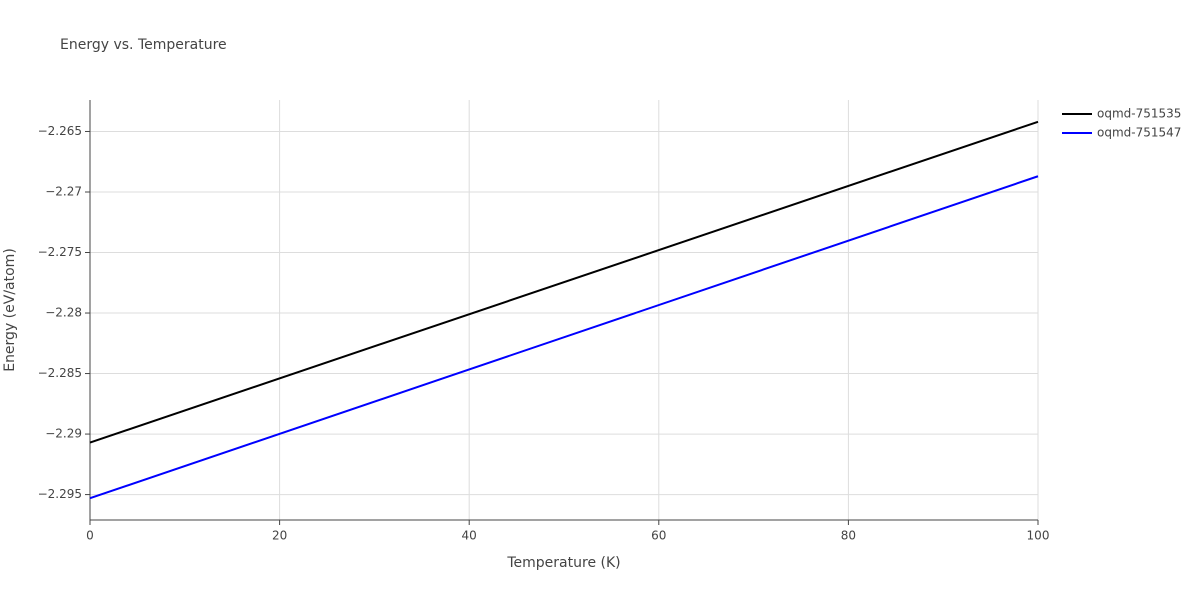  What do you see at coordinates (1139, 114) in the screenshot?
I see `legend-label: oqmd-751535` at bounding box center [1139, 114].